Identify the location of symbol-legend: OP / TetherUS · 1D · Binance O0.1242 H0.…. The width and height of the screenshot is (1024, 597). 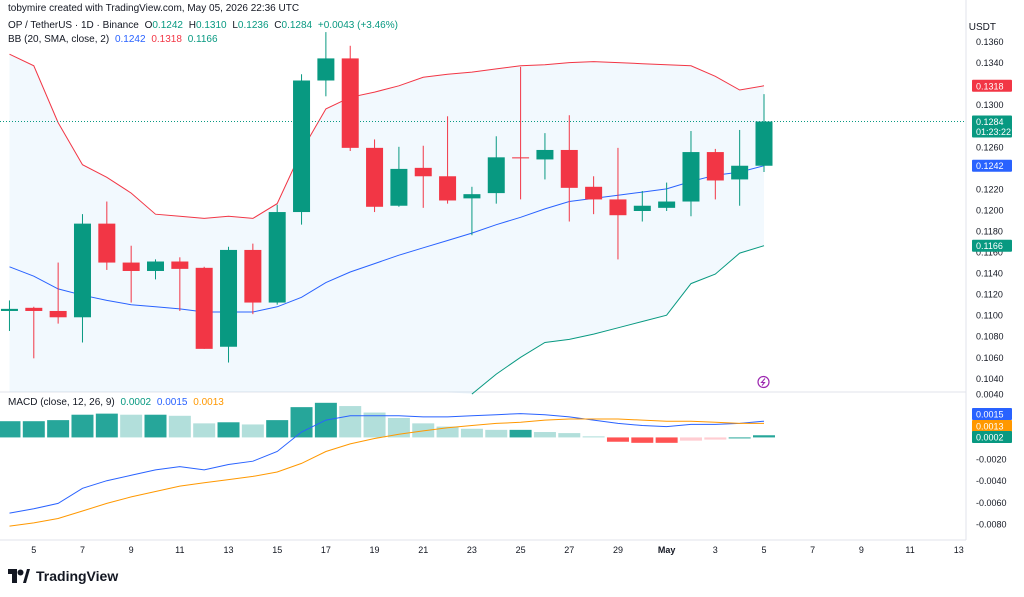
(204, 25).